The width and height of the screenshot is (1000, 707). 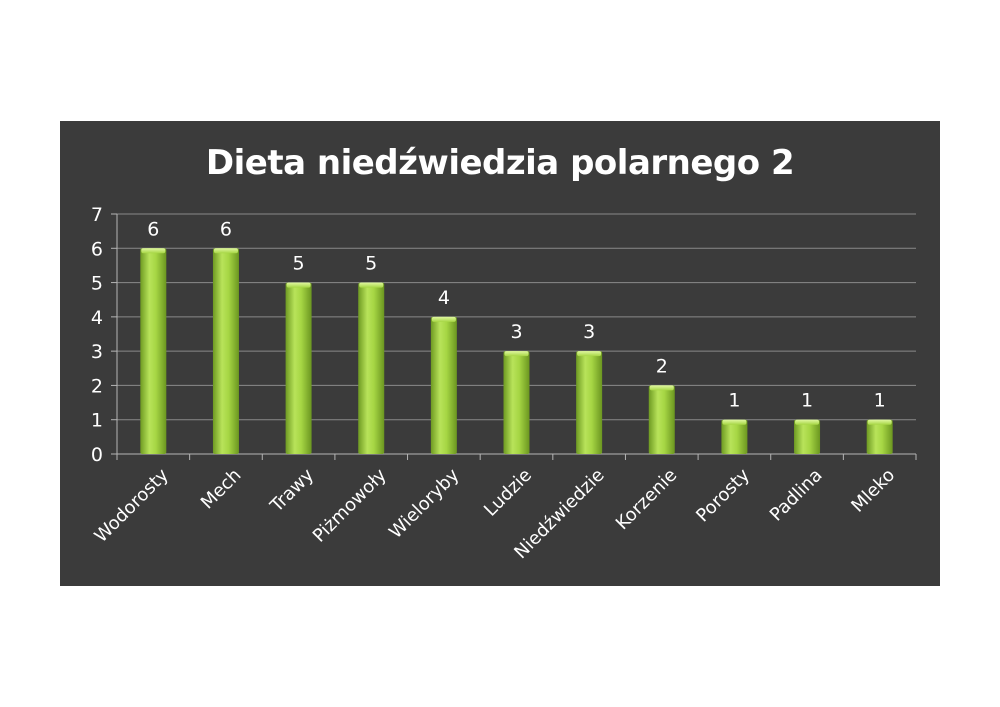 What do you see at coordinates (221, 489) in the screenshot?
I see `x-tick-label: Mech` at bounding box center [221, 489].